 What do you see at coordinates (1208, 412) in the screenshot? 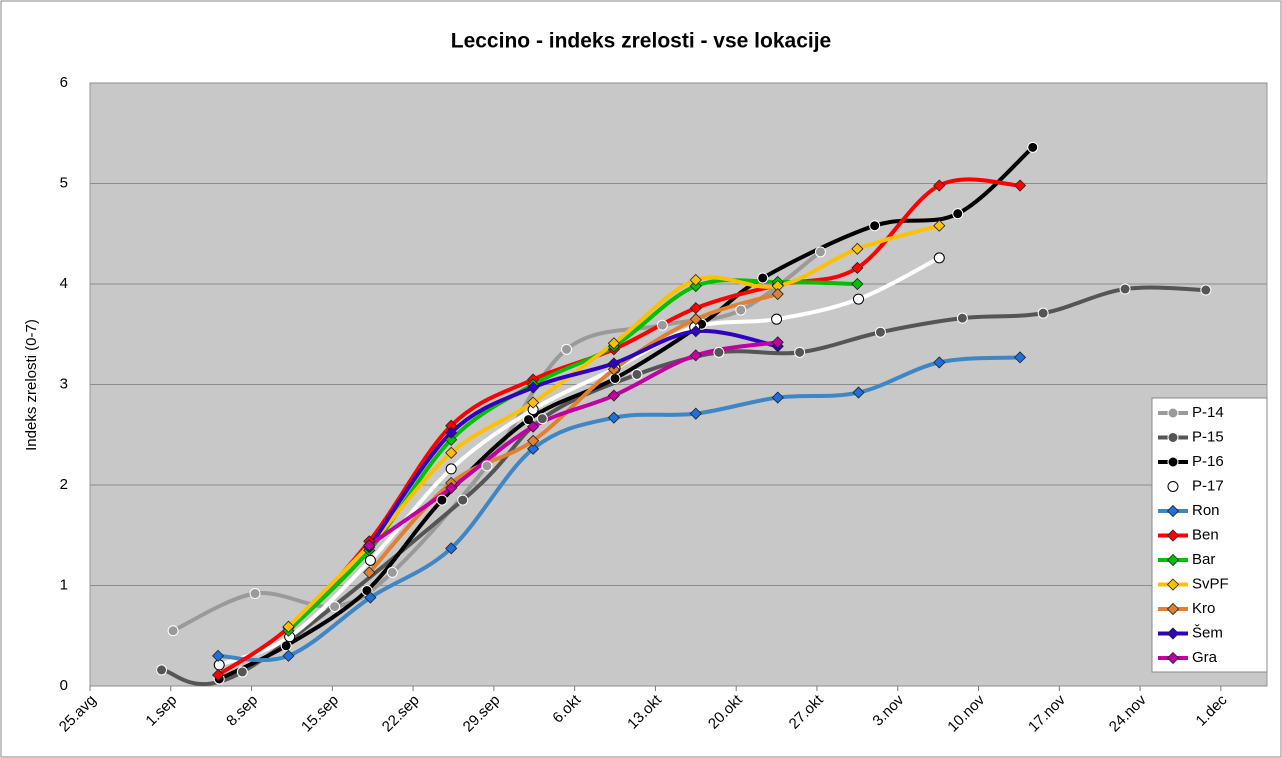
I see `legend-label: P-14` at bounding box center [1208, 412].